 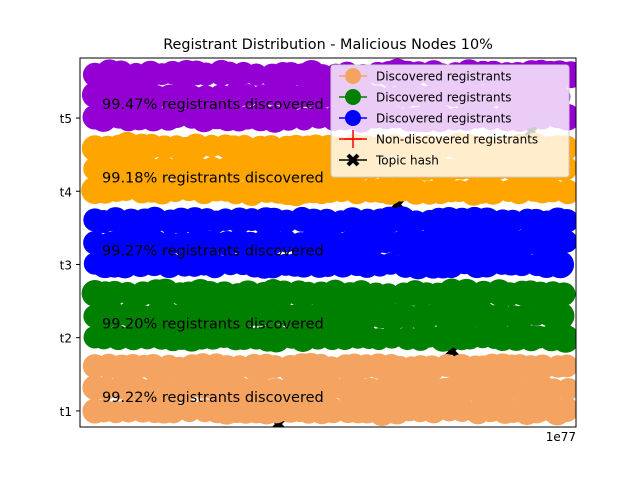 What do you see at coordinates (66, 265) in the screenshot?
I see `y-tick-label: t3` at bounding box center [66, 265].